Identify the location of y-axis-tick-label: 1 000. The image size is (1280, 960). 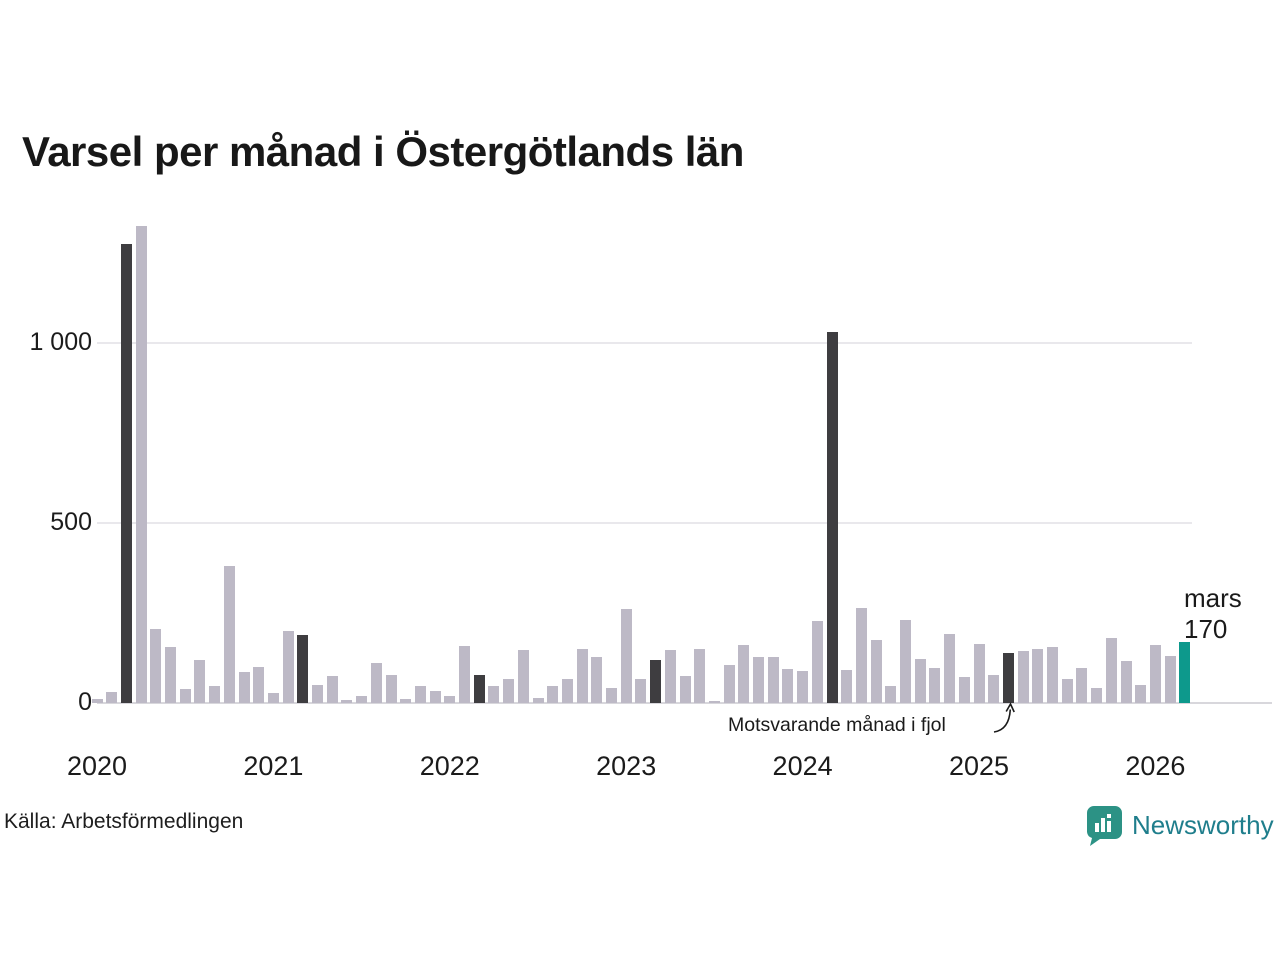
(60, 342).